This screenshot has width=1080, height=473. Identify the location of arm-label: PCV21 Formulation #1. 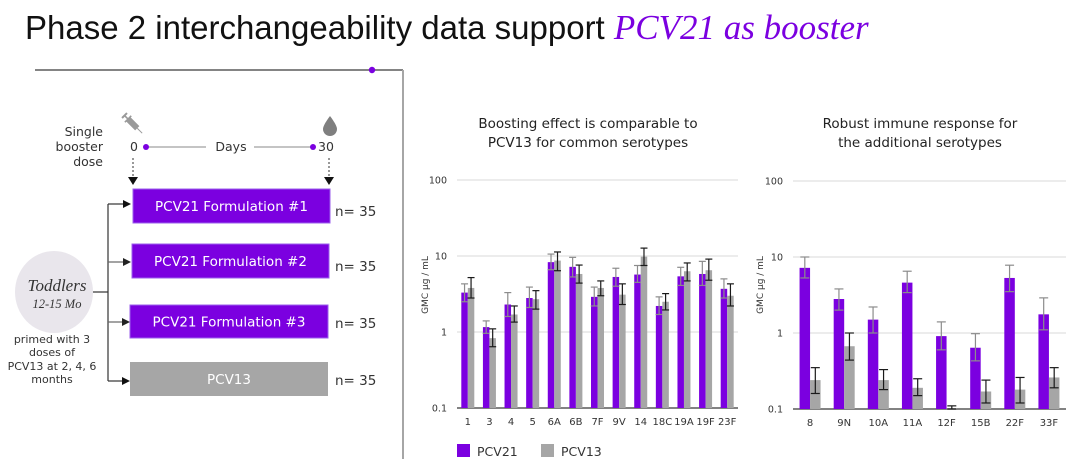
(231, 207).